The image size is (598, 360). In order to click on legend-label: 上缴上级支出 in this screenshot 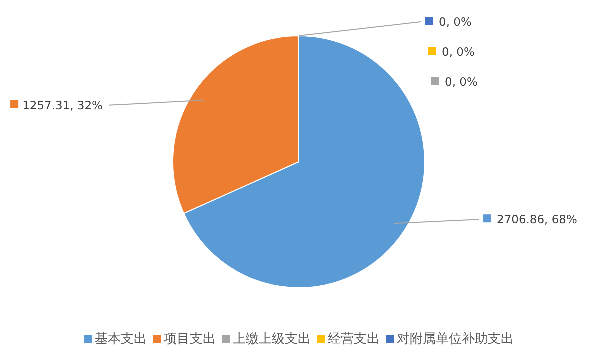, I will do `click(272, 339)`.